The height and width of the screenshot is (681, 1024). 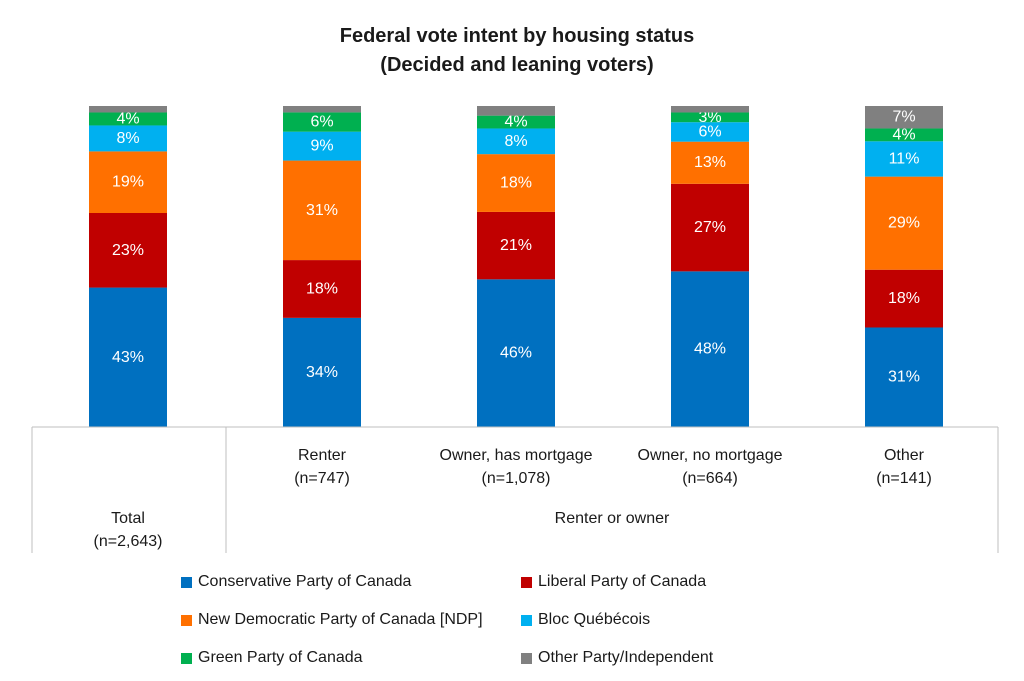 I want to click on bar-segment-other-green-party-of-canada, so click(x=904, y=135).